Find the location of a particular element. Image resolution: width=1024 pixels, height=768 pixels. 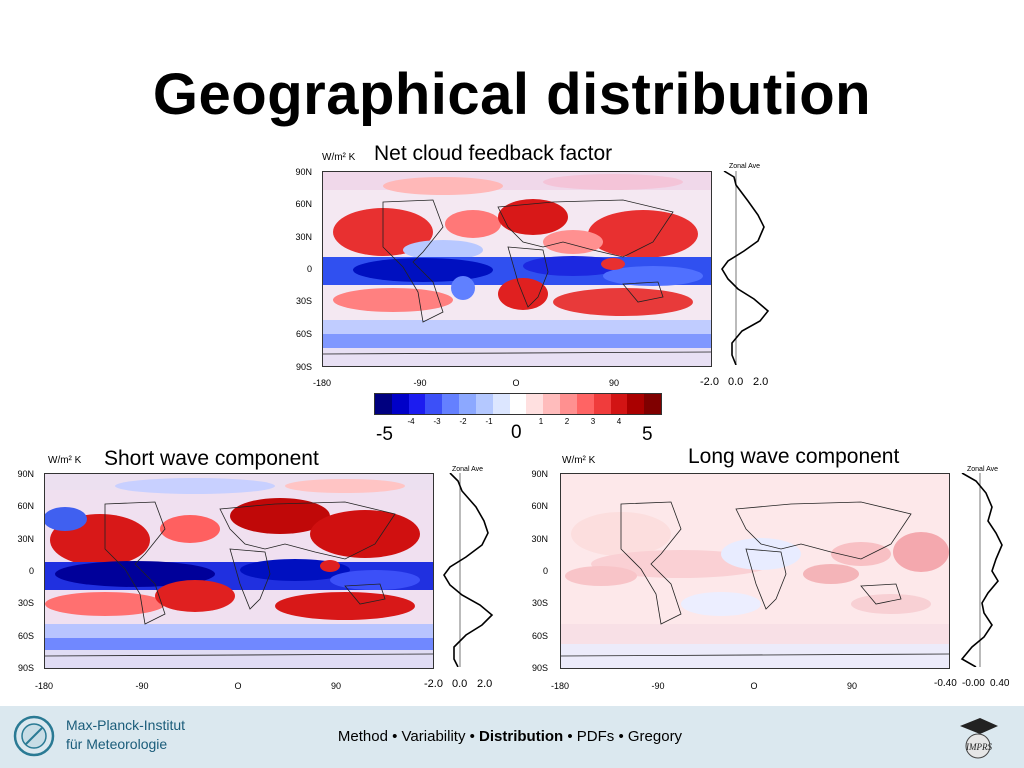

net-unit-label: W/m² K is located at coordinates (339, 157).